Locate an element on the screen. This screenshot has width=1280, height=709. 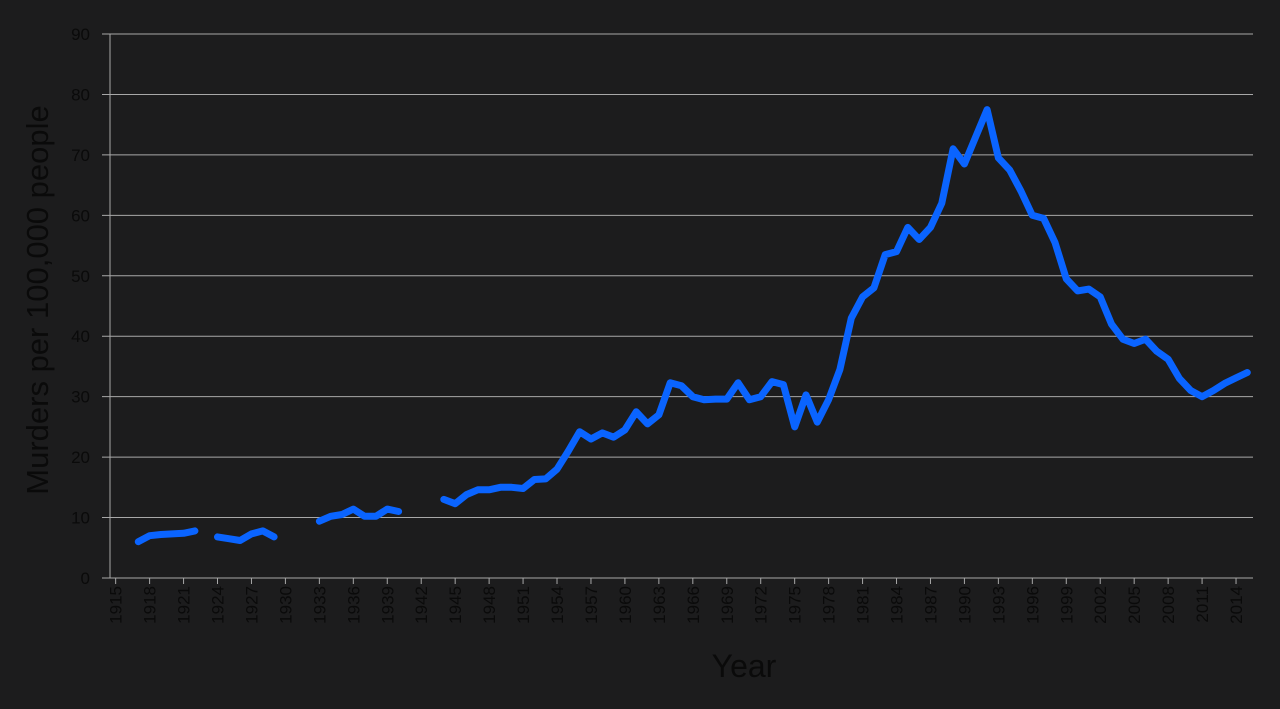
x-tick-label: 1927 is located at coordinates (251, 605).